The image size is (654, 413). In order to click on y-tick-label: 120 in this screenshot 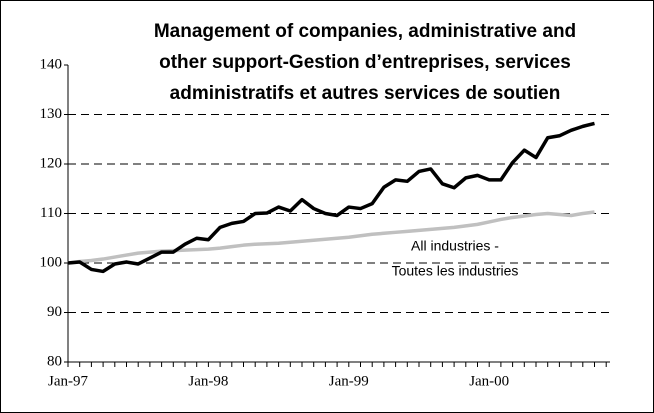, I will do `click(51, 163)`.